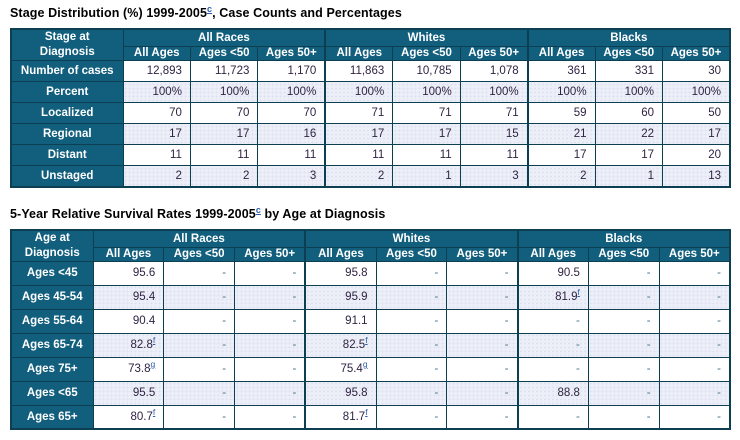  I want to click on data-cell: 10,785, so click(426, 71).